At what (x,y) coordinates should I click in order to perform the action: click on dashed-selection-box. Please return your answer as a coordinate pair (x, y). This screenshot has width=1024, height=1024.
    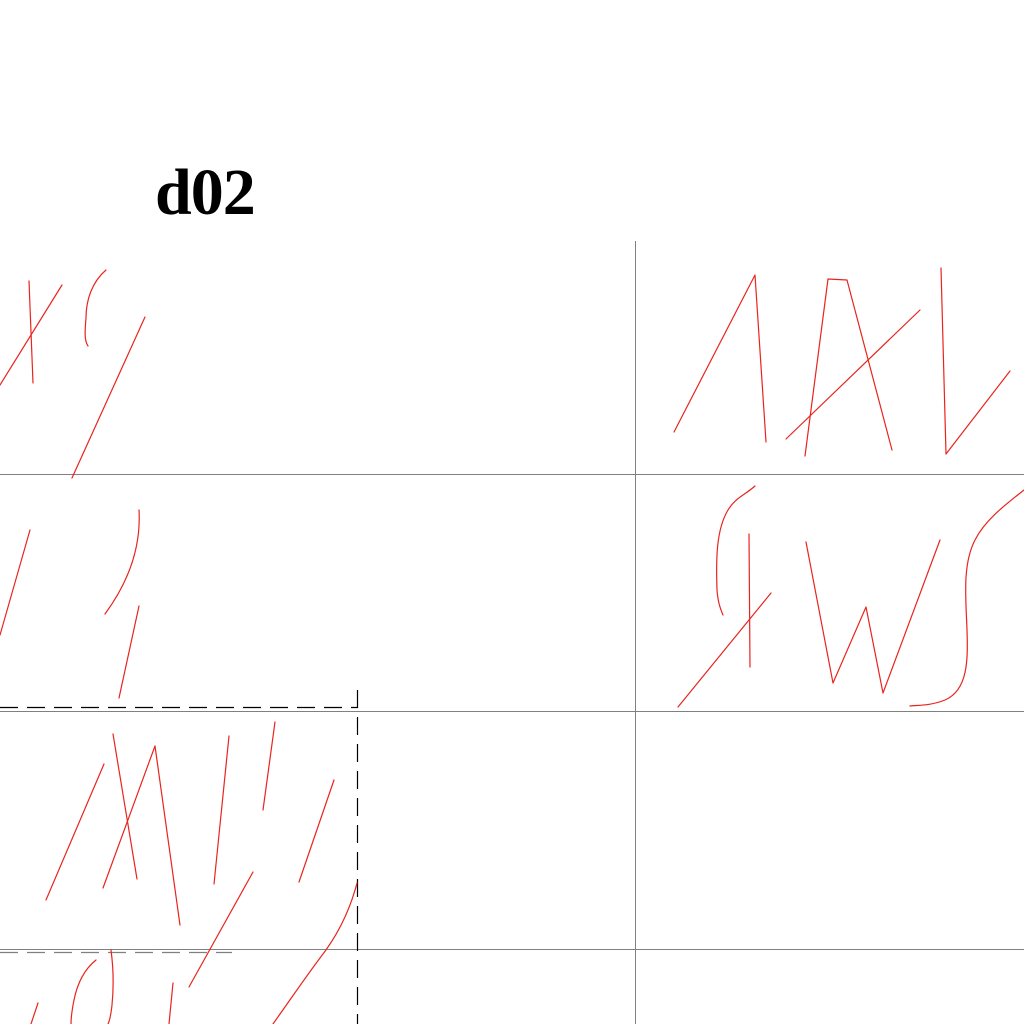
    Looking at the image, I should click on (179, 857).